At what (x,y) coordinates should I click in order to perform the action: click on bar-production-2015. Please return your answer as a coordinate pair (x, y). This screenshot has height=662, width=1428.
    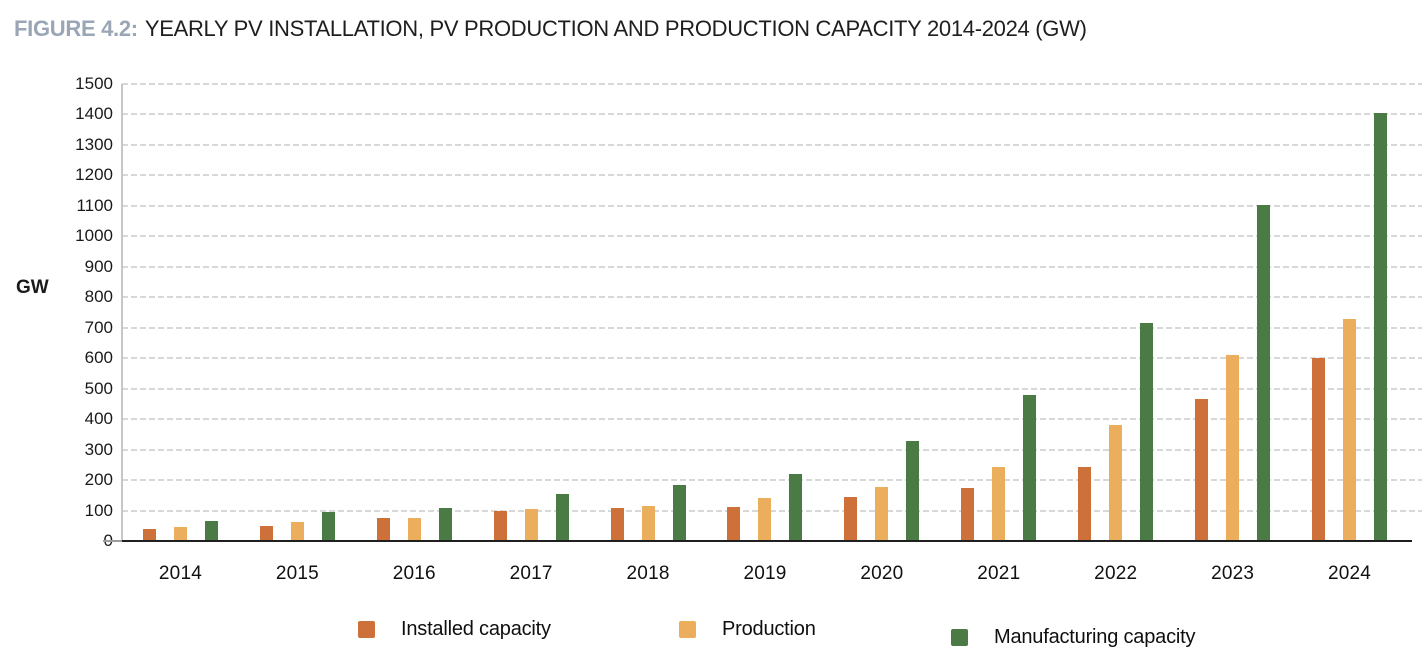
    Looking at the image, I should click on (297, 531).